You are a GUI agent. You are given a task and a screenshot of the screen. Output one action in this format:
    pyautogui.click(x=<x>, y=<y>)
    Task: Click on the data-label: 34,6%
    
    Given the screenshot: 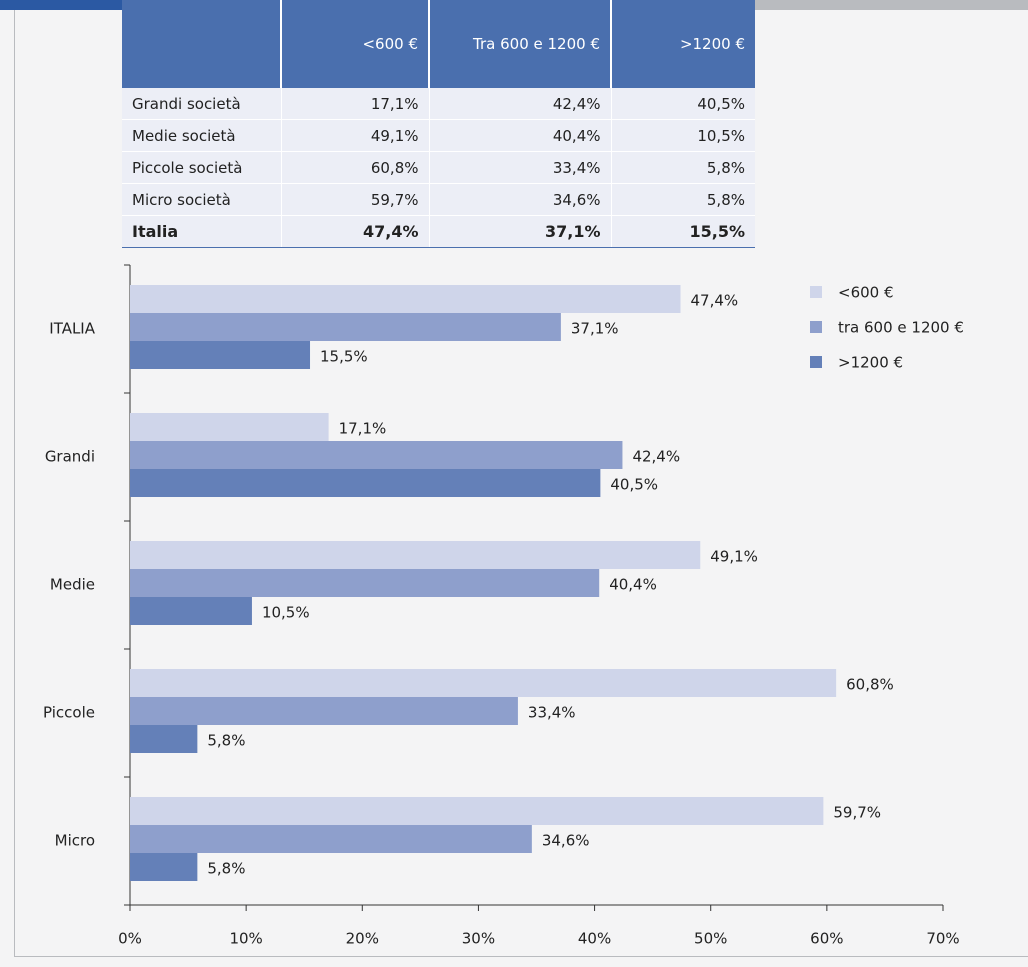 What is the action you would take?
    pyautogui.click(x=566, y=841)
    